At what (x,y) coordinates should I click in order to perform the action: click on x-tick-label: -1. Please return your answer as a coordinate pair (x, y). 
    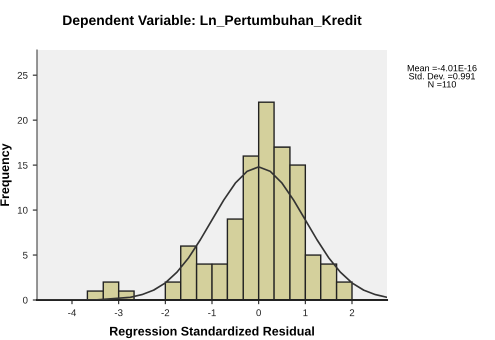
    Looking at the image, I should click on (212, 312).